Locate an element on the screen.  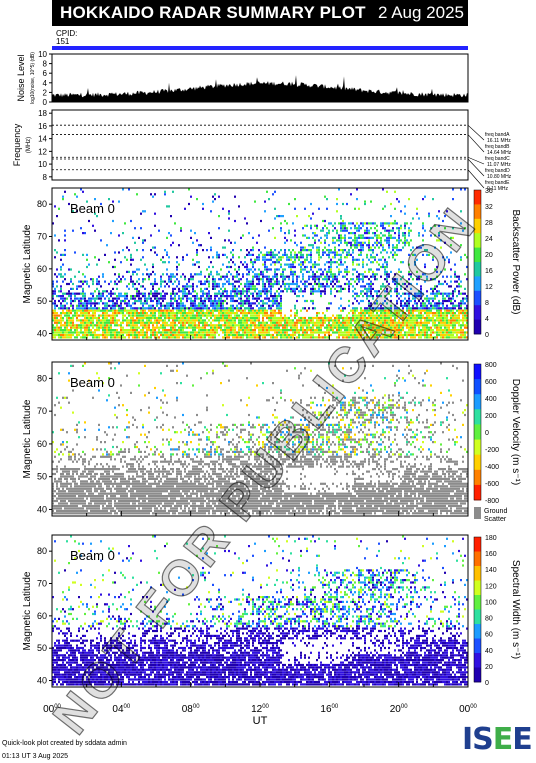
freq-ylabel: Frequency is located at coordinates (17, 144).